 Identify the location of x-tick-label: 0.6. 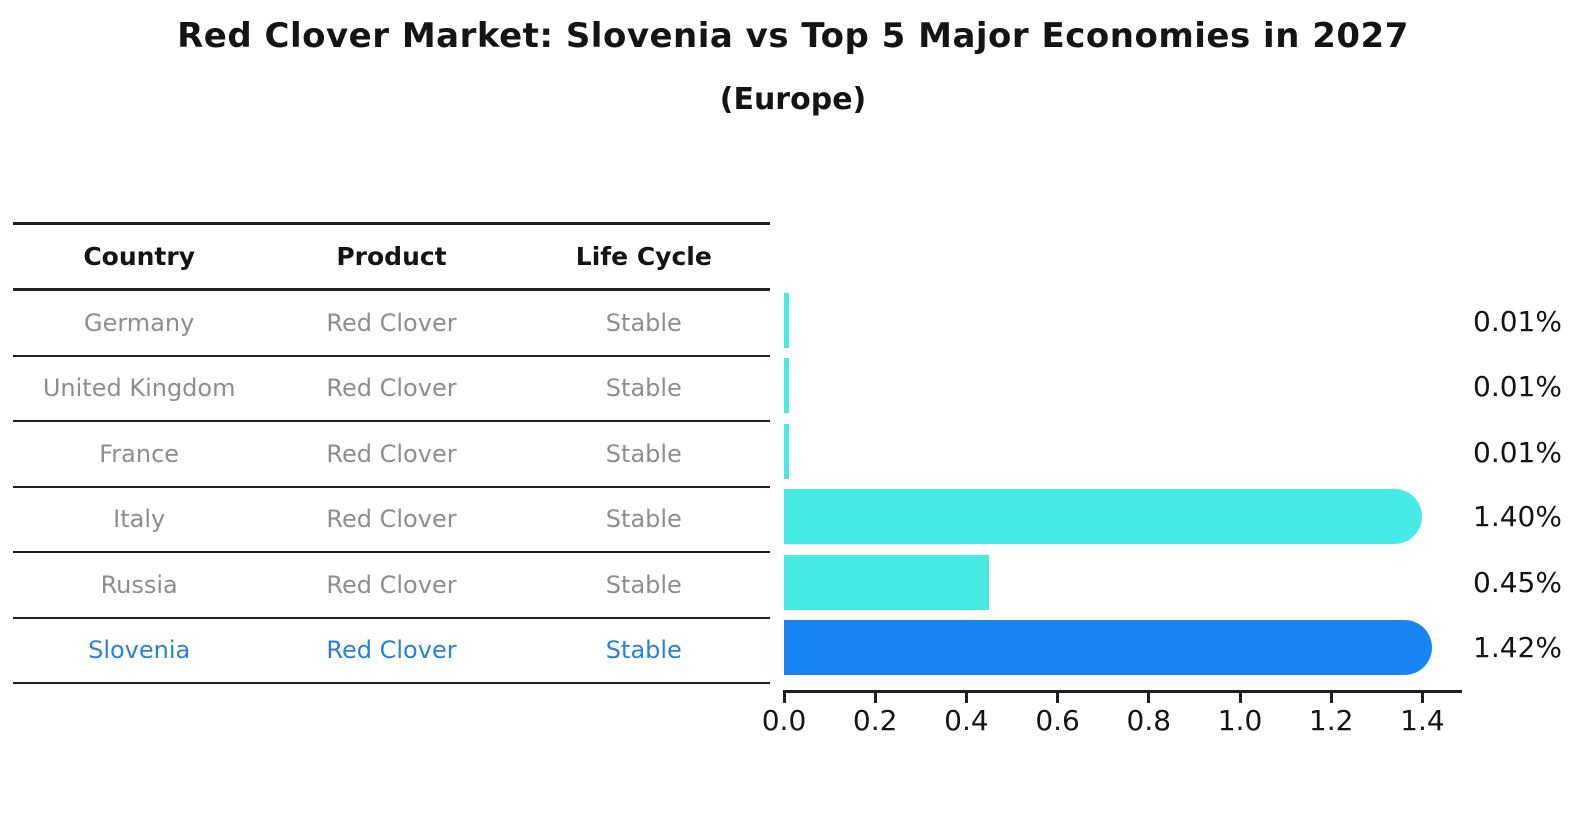
(1057, 720).